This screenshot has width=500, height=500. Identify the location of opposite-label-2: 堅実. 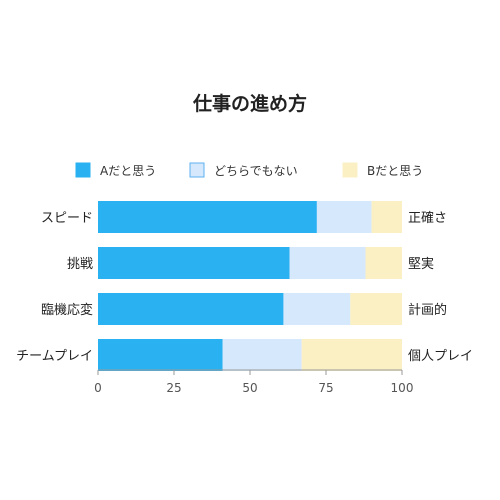
(421, 264).